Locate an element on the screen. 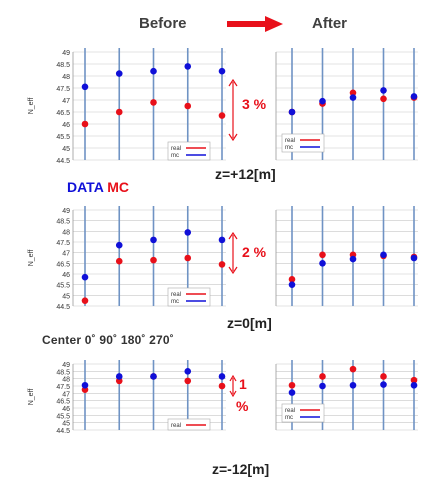 This screenshot has width=436, height=488. z-label-plus12: z=+12[m] is located at coordinates (245, 174).